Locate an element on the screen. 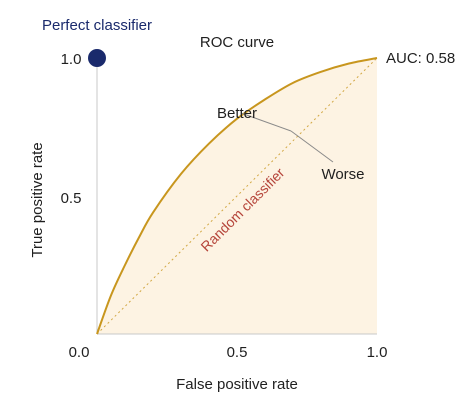 This screenshot has width=474, height=411. worse-pointer-line is located at coordinates (312, 146).